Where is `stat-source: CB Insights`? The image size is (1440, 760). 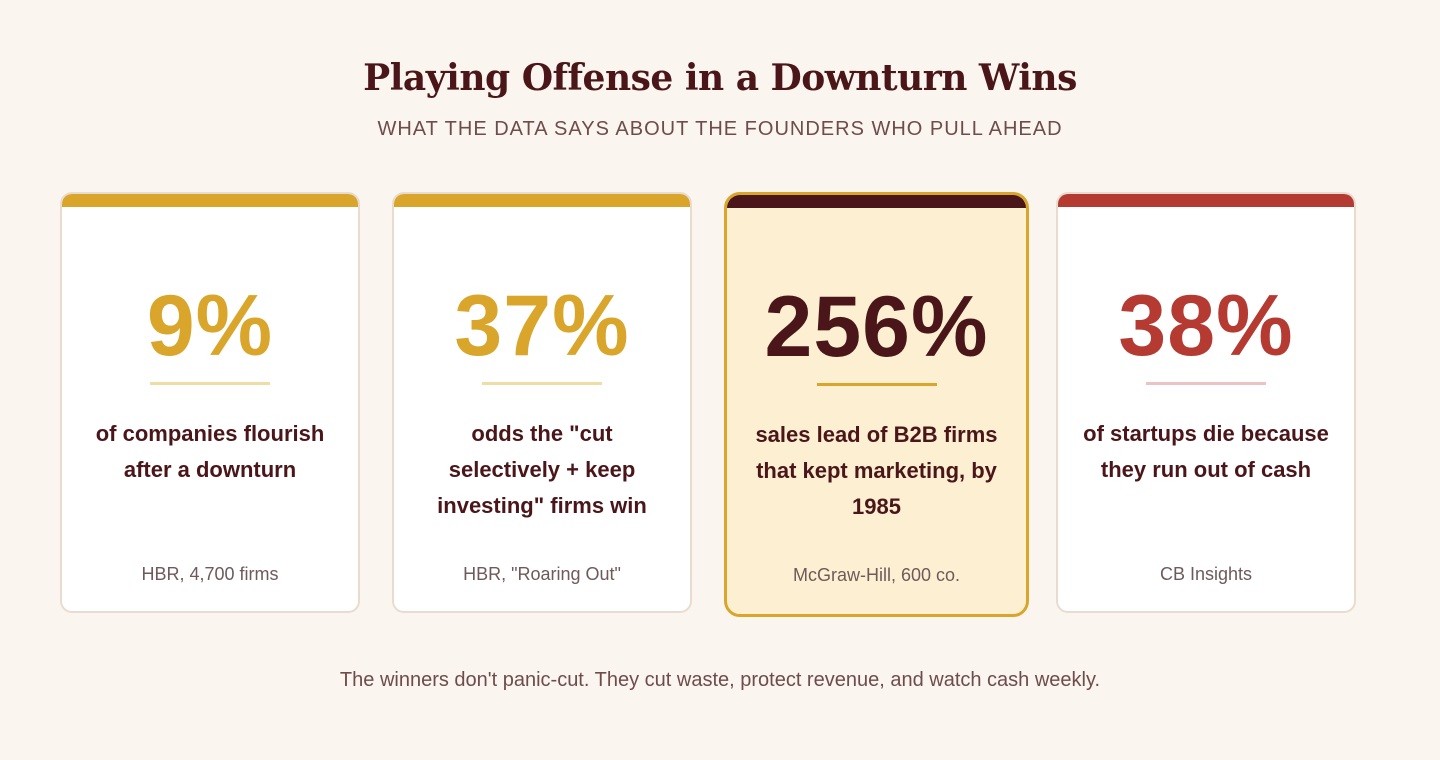 stat-source: CB Insights is located at coordinates (1206, 574).